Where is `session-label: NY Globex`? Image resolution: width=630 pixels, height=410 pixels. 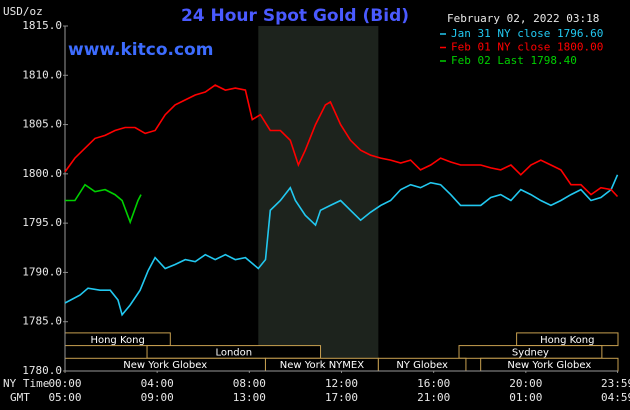
session-label: NY Globex is located at coordinates (422, 365).